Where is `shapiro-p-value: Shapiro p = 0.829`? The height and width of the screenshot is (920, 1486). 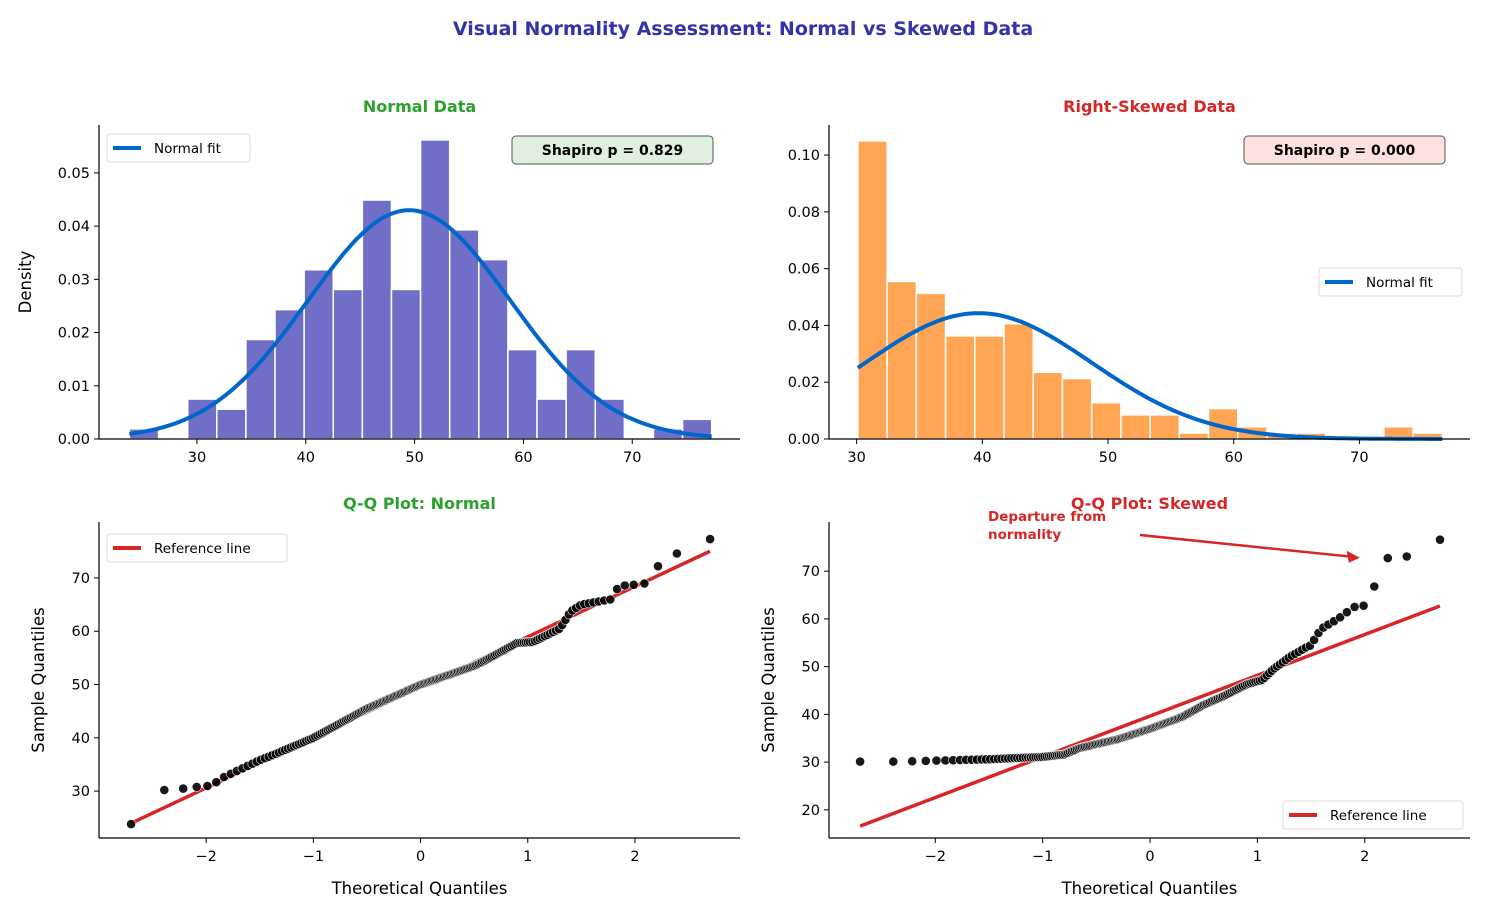
shapiro-p-value: Shapiro p = 0.829 is located at coordinates (613, 151).